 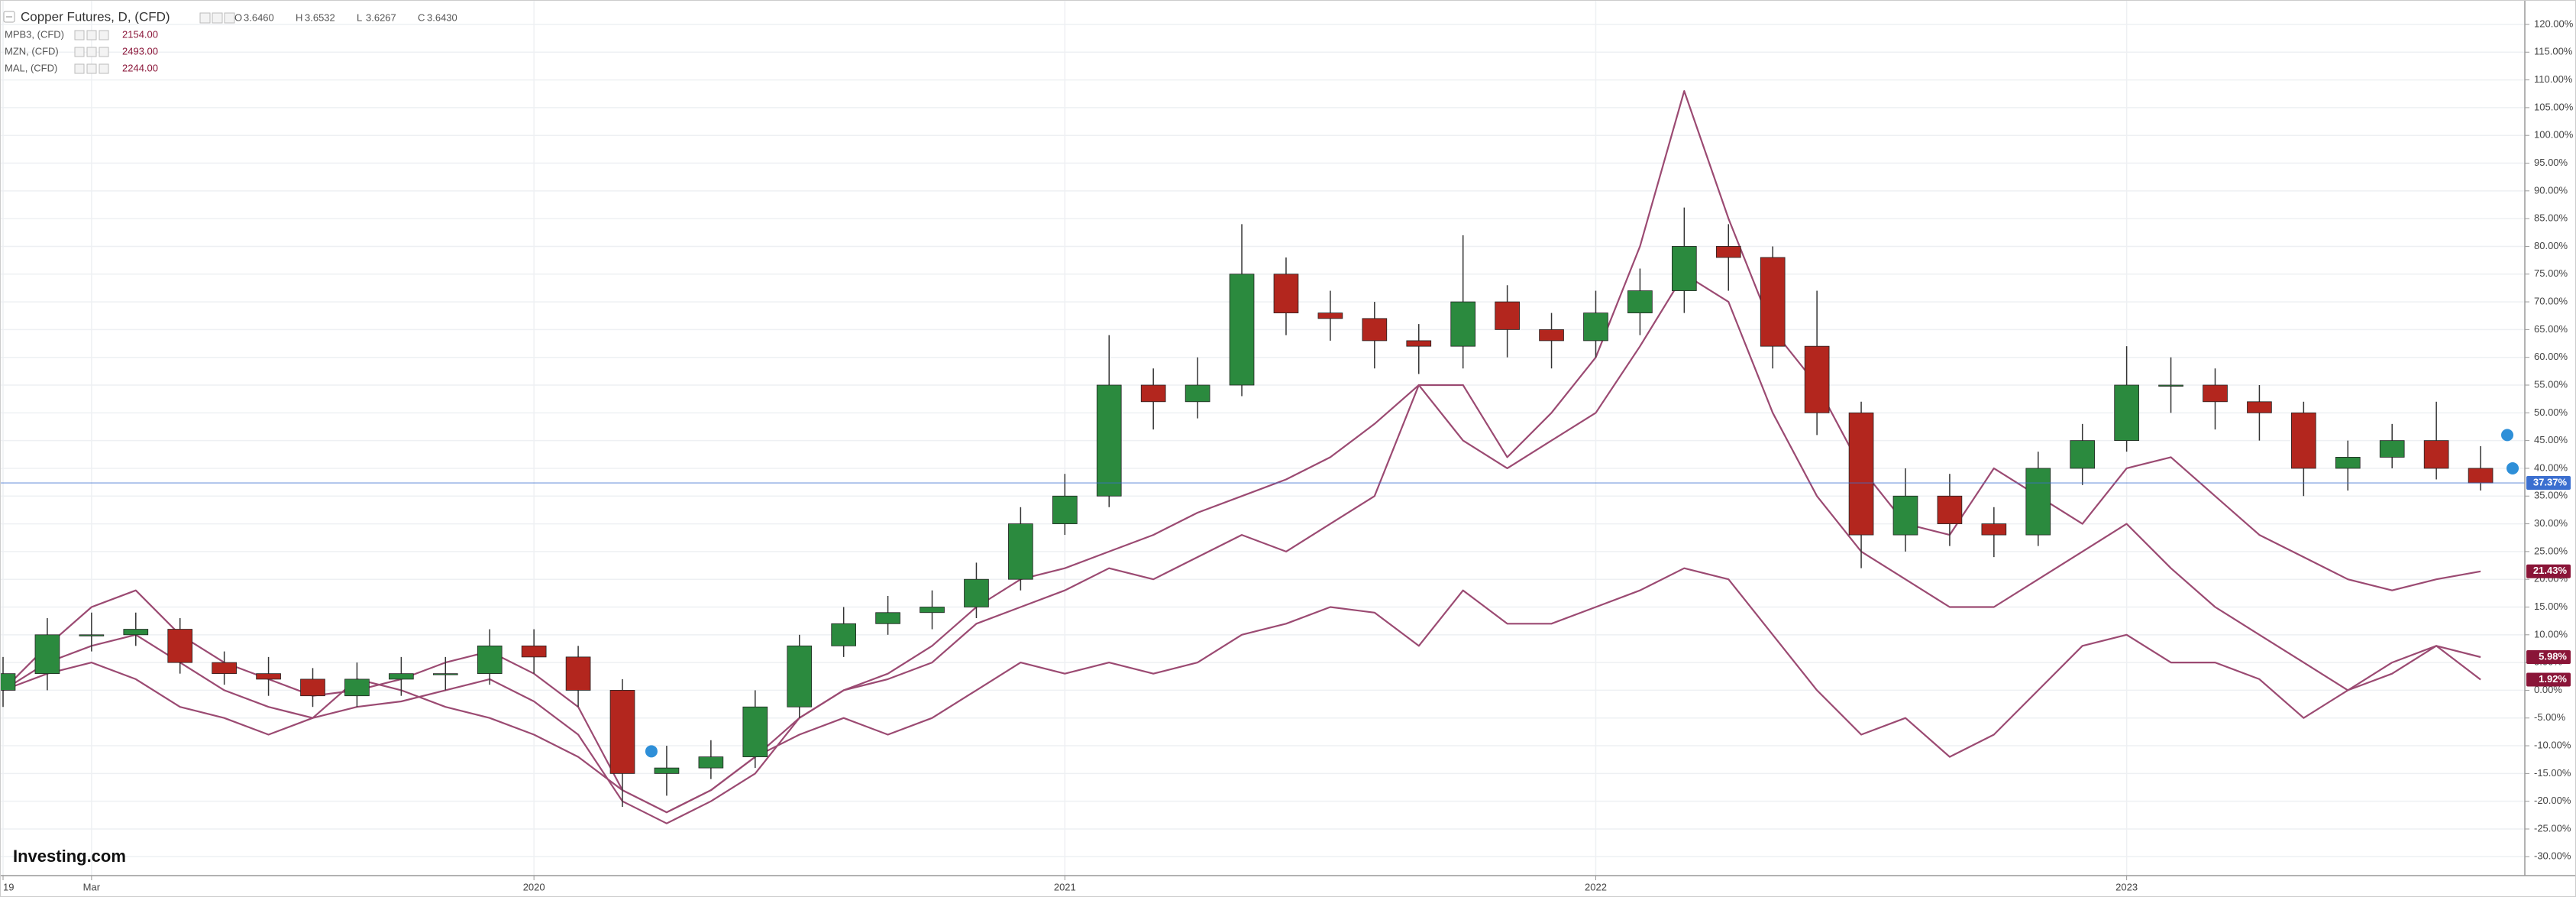 What do you see at coordinates (2551, 190) in the screenshot?
I see `y-tick-label: 90.00%` at bounding box center [2551, 190].